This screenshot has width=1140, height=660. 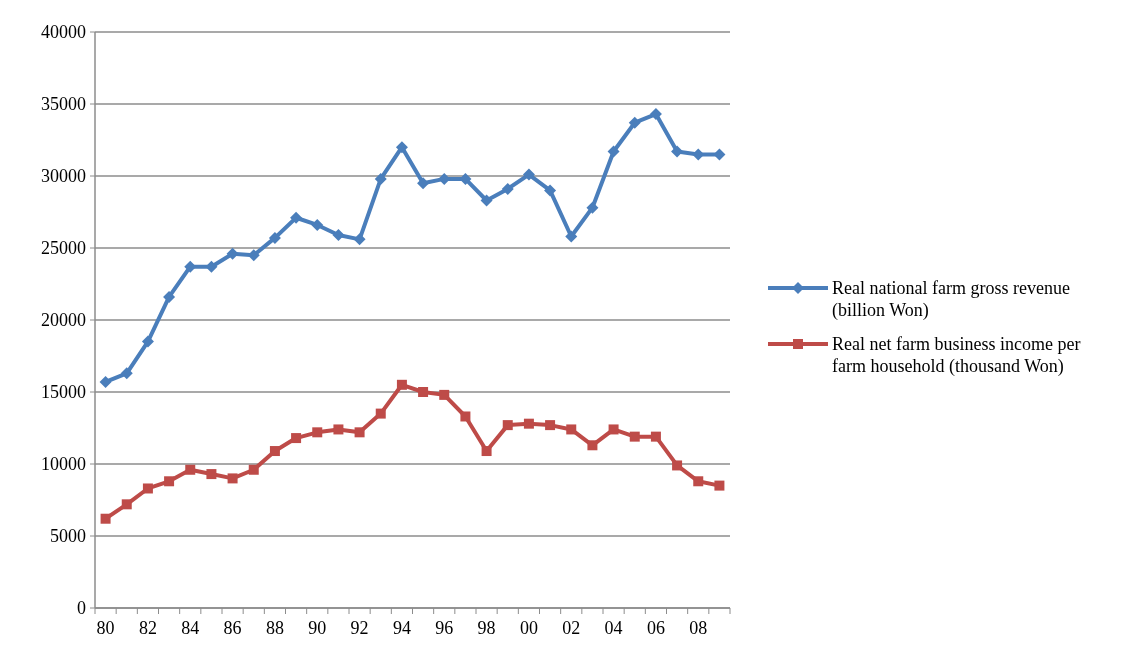 What do you see at coordinates (528, 628) in the screenshot?
I see `x-tick-label: 00` at bounding box center [528, 628].